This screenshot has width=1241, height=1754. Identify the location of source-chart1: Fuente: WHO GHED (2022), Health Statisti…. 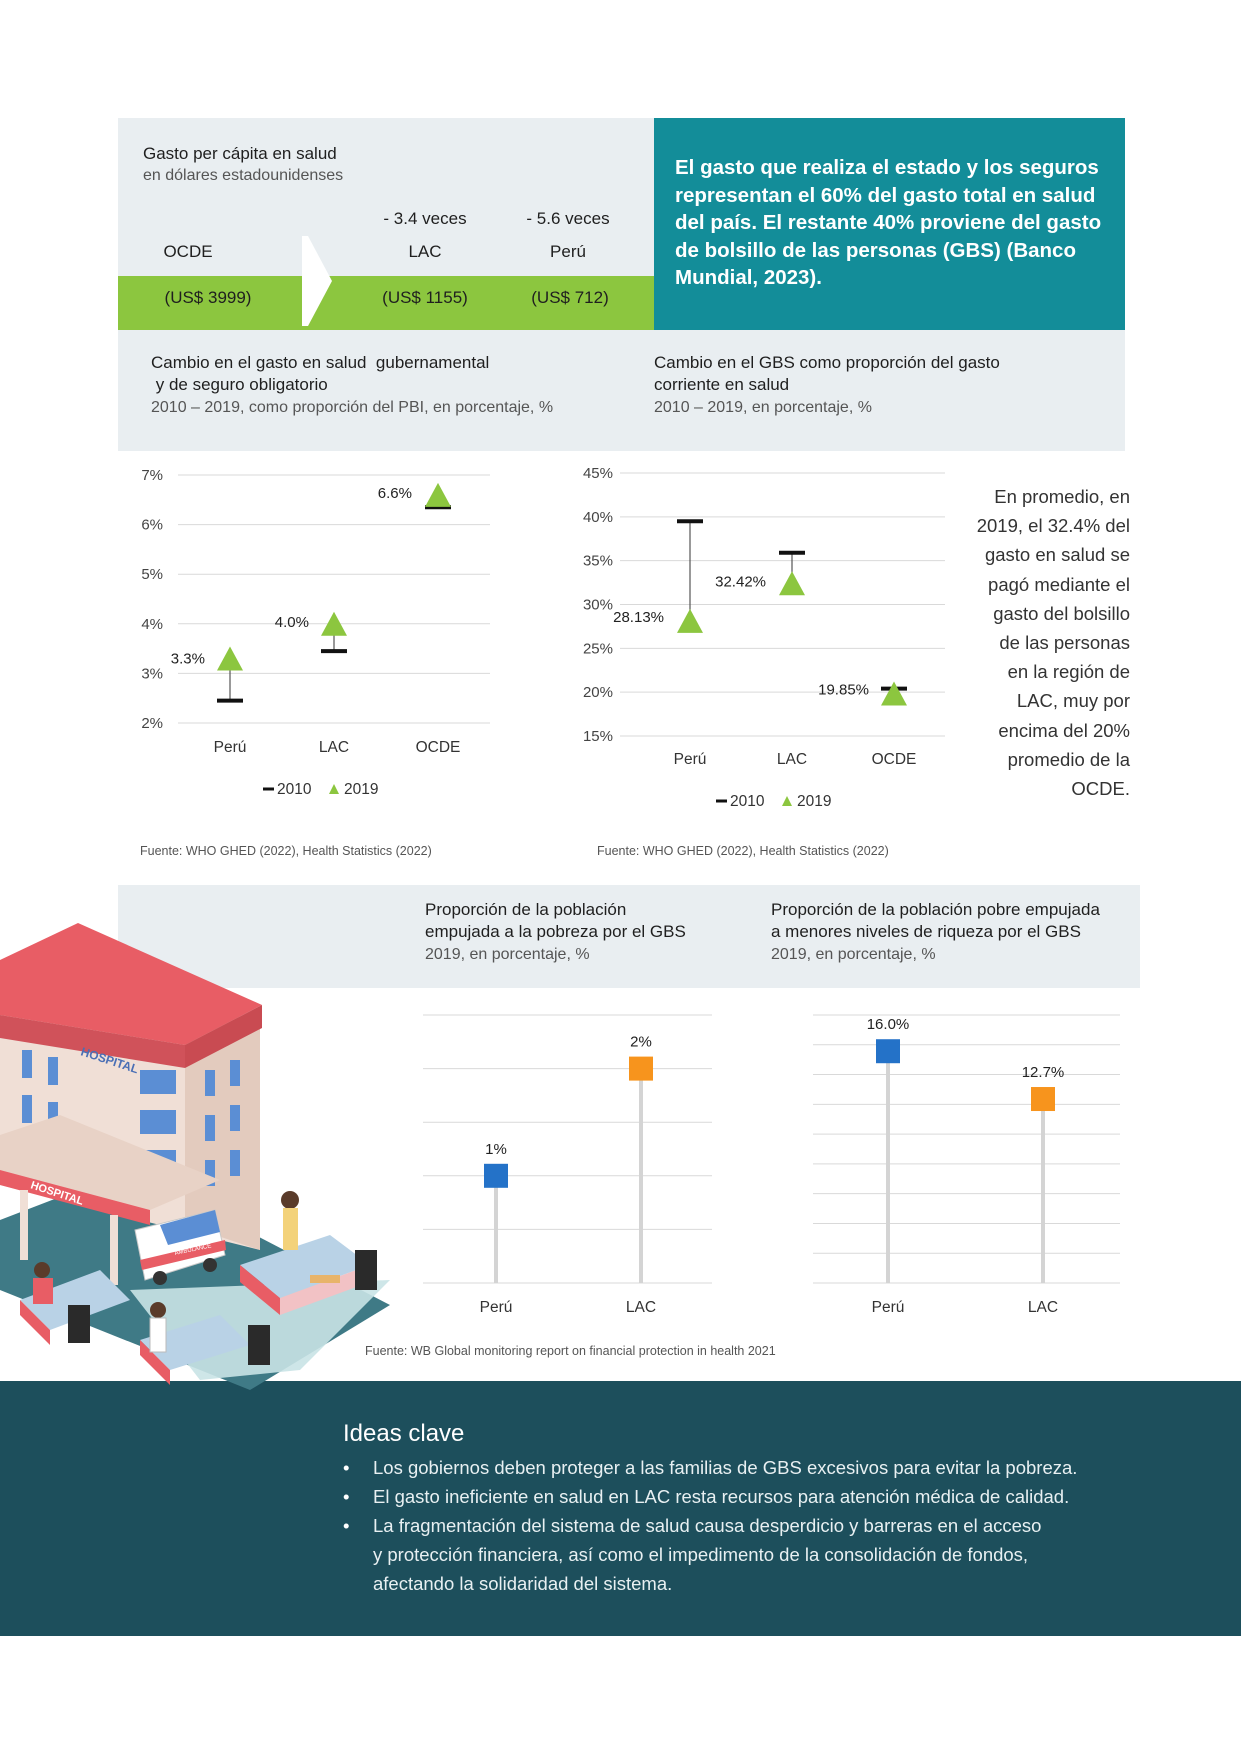
(286, 851).